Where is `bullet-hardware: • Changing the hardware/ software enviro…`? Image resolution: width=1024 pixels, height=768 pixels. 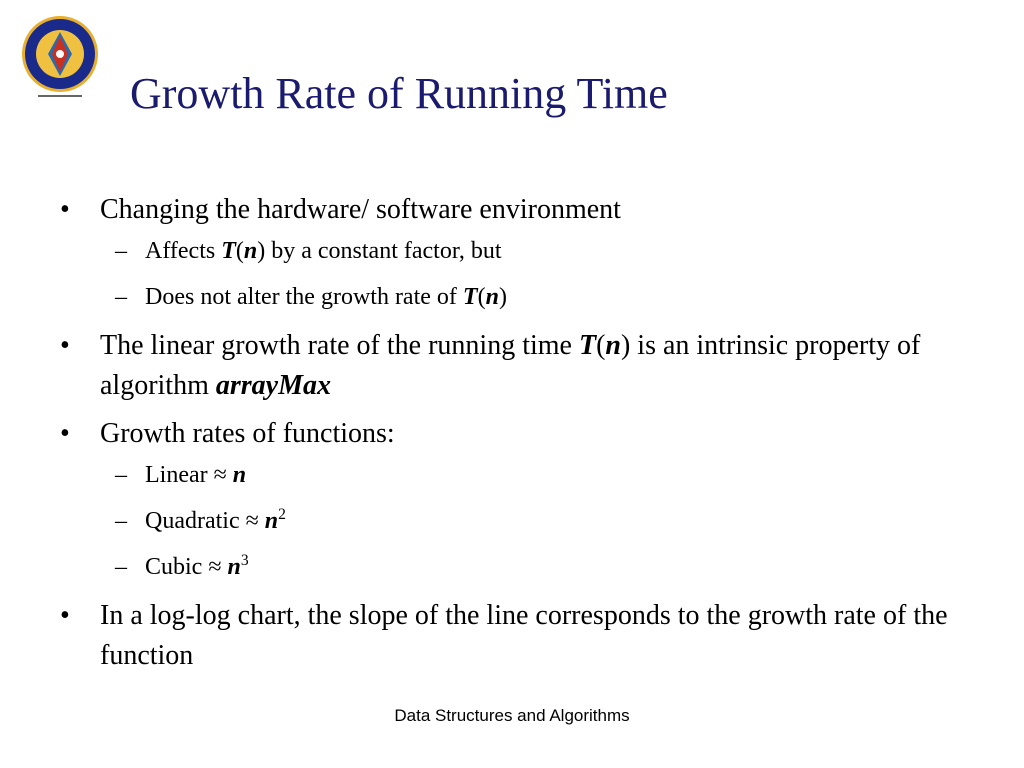
bullet-hardware: • Changing the hardware/ software enviro… is located at coordinates (510, 210).